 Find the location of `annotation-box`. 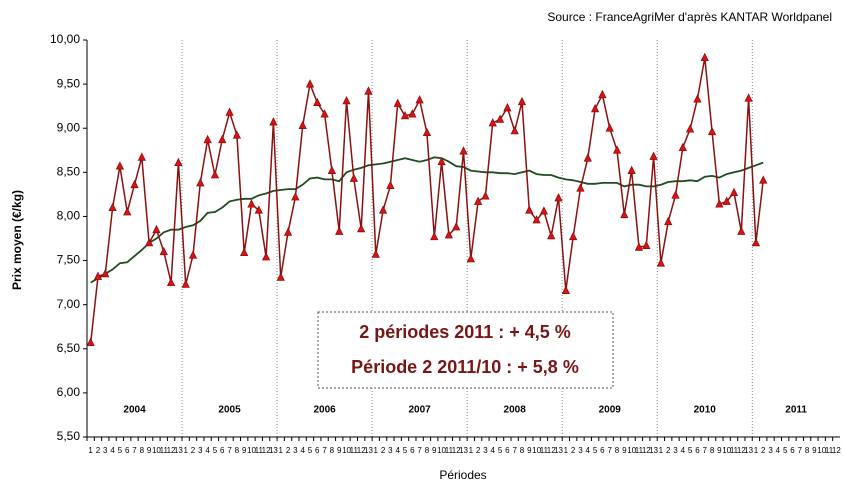

annotation-box is located at coordinates (465, 350).